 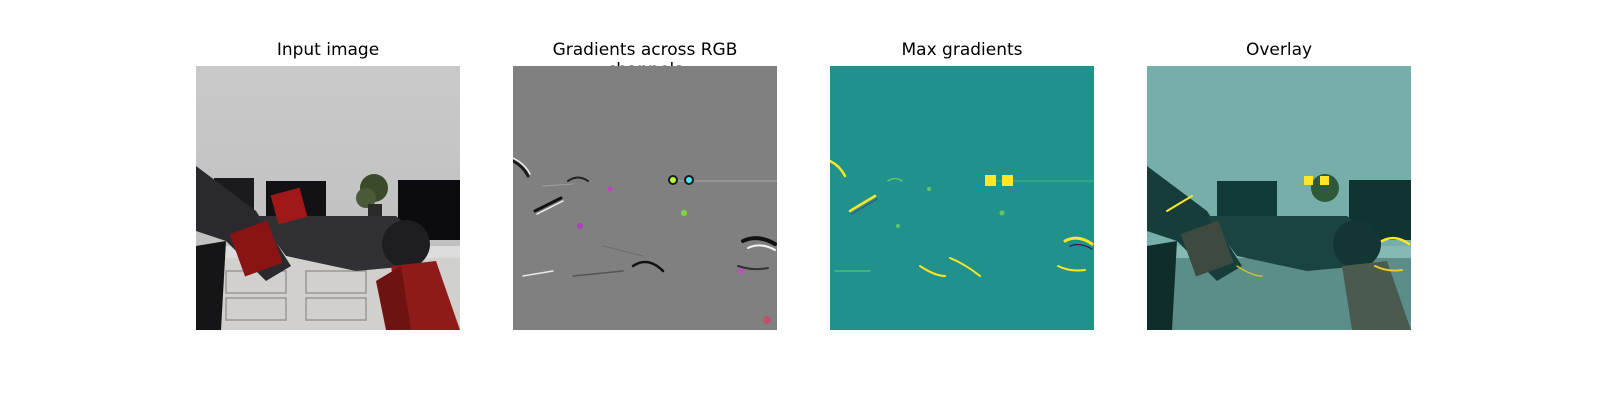 I want to click on rgb-gradients-panel, so click(x=645, y=198).